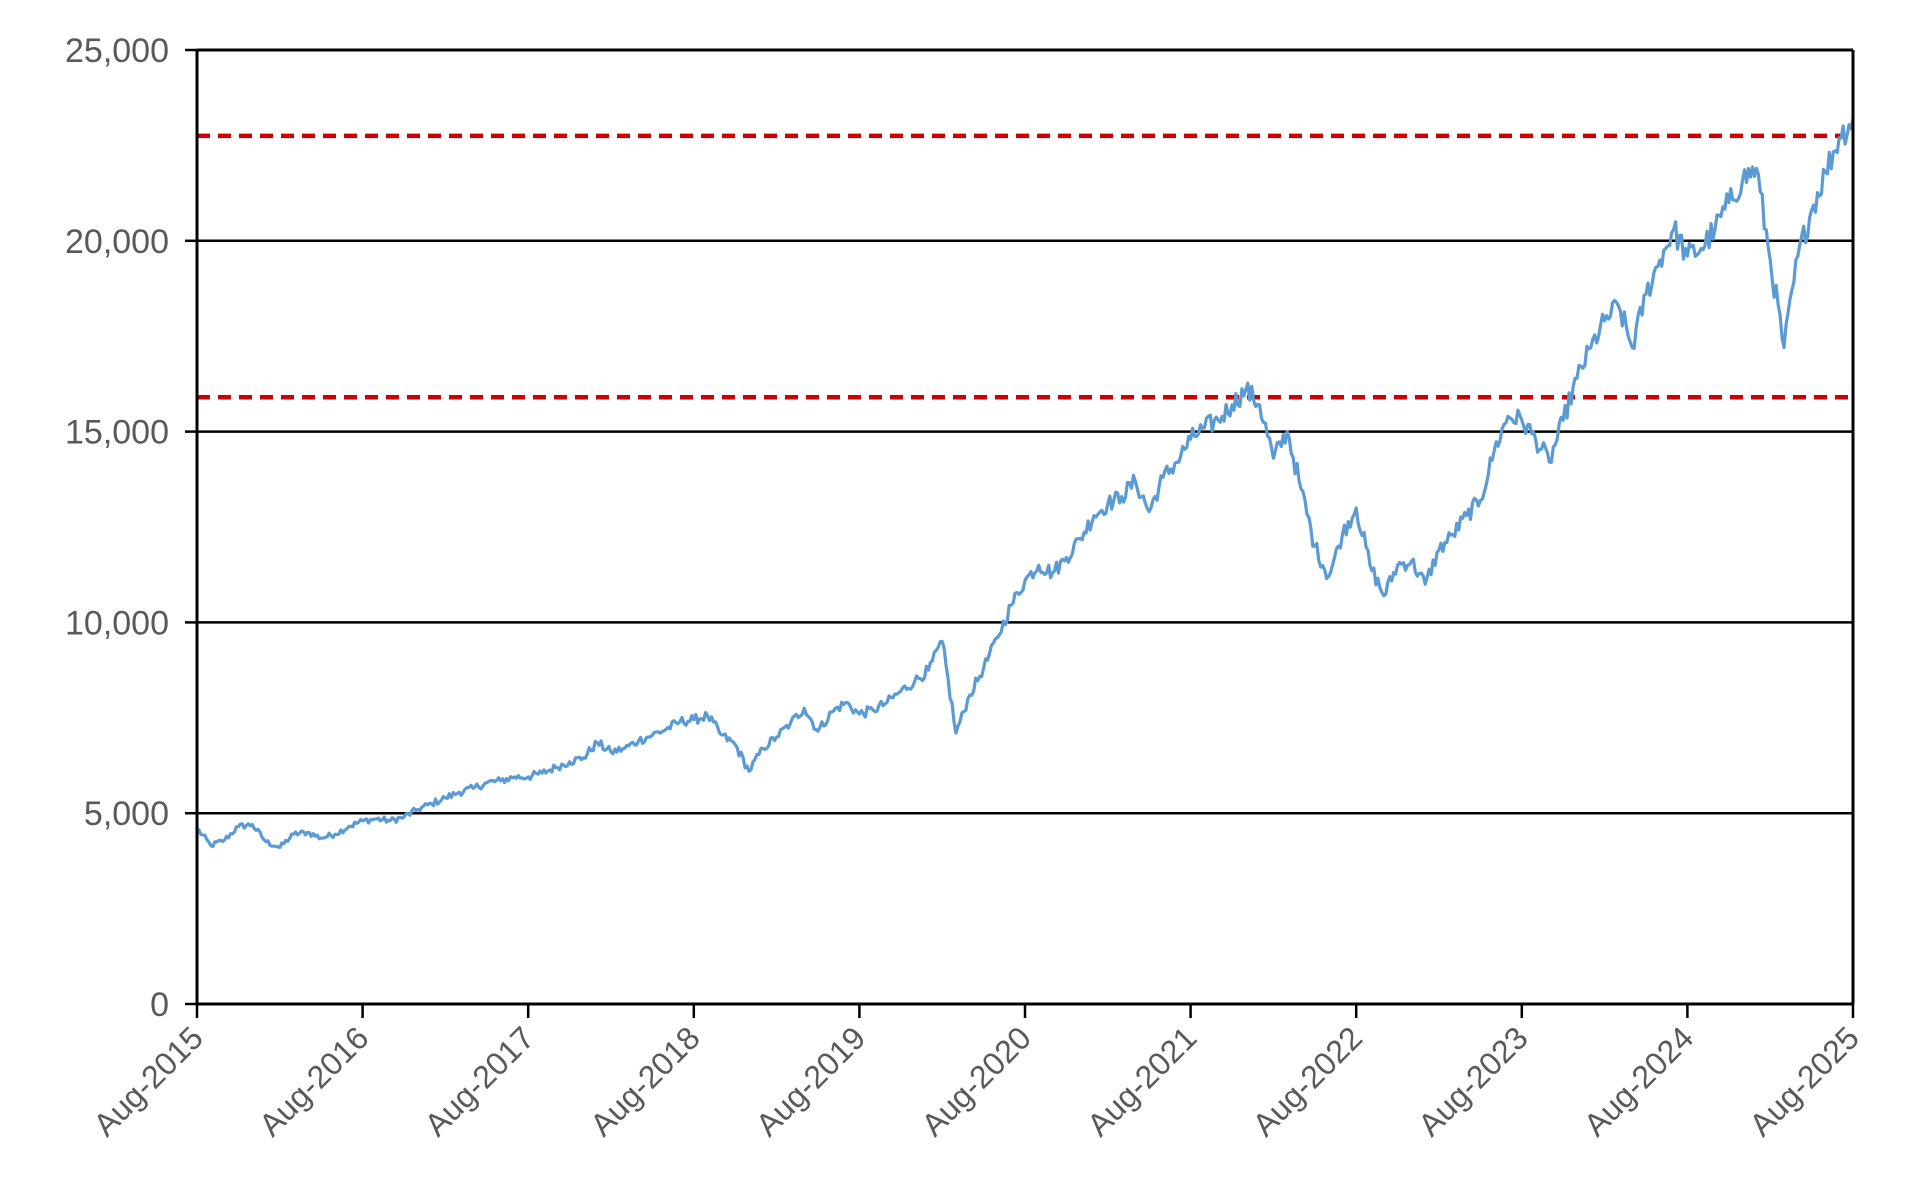 The width and height of the screenshot is (1918, 1203). Describe the element at coordinates (480, 1081) in the screenshot. I see `x-tick-label: Aug-2017` at that location.